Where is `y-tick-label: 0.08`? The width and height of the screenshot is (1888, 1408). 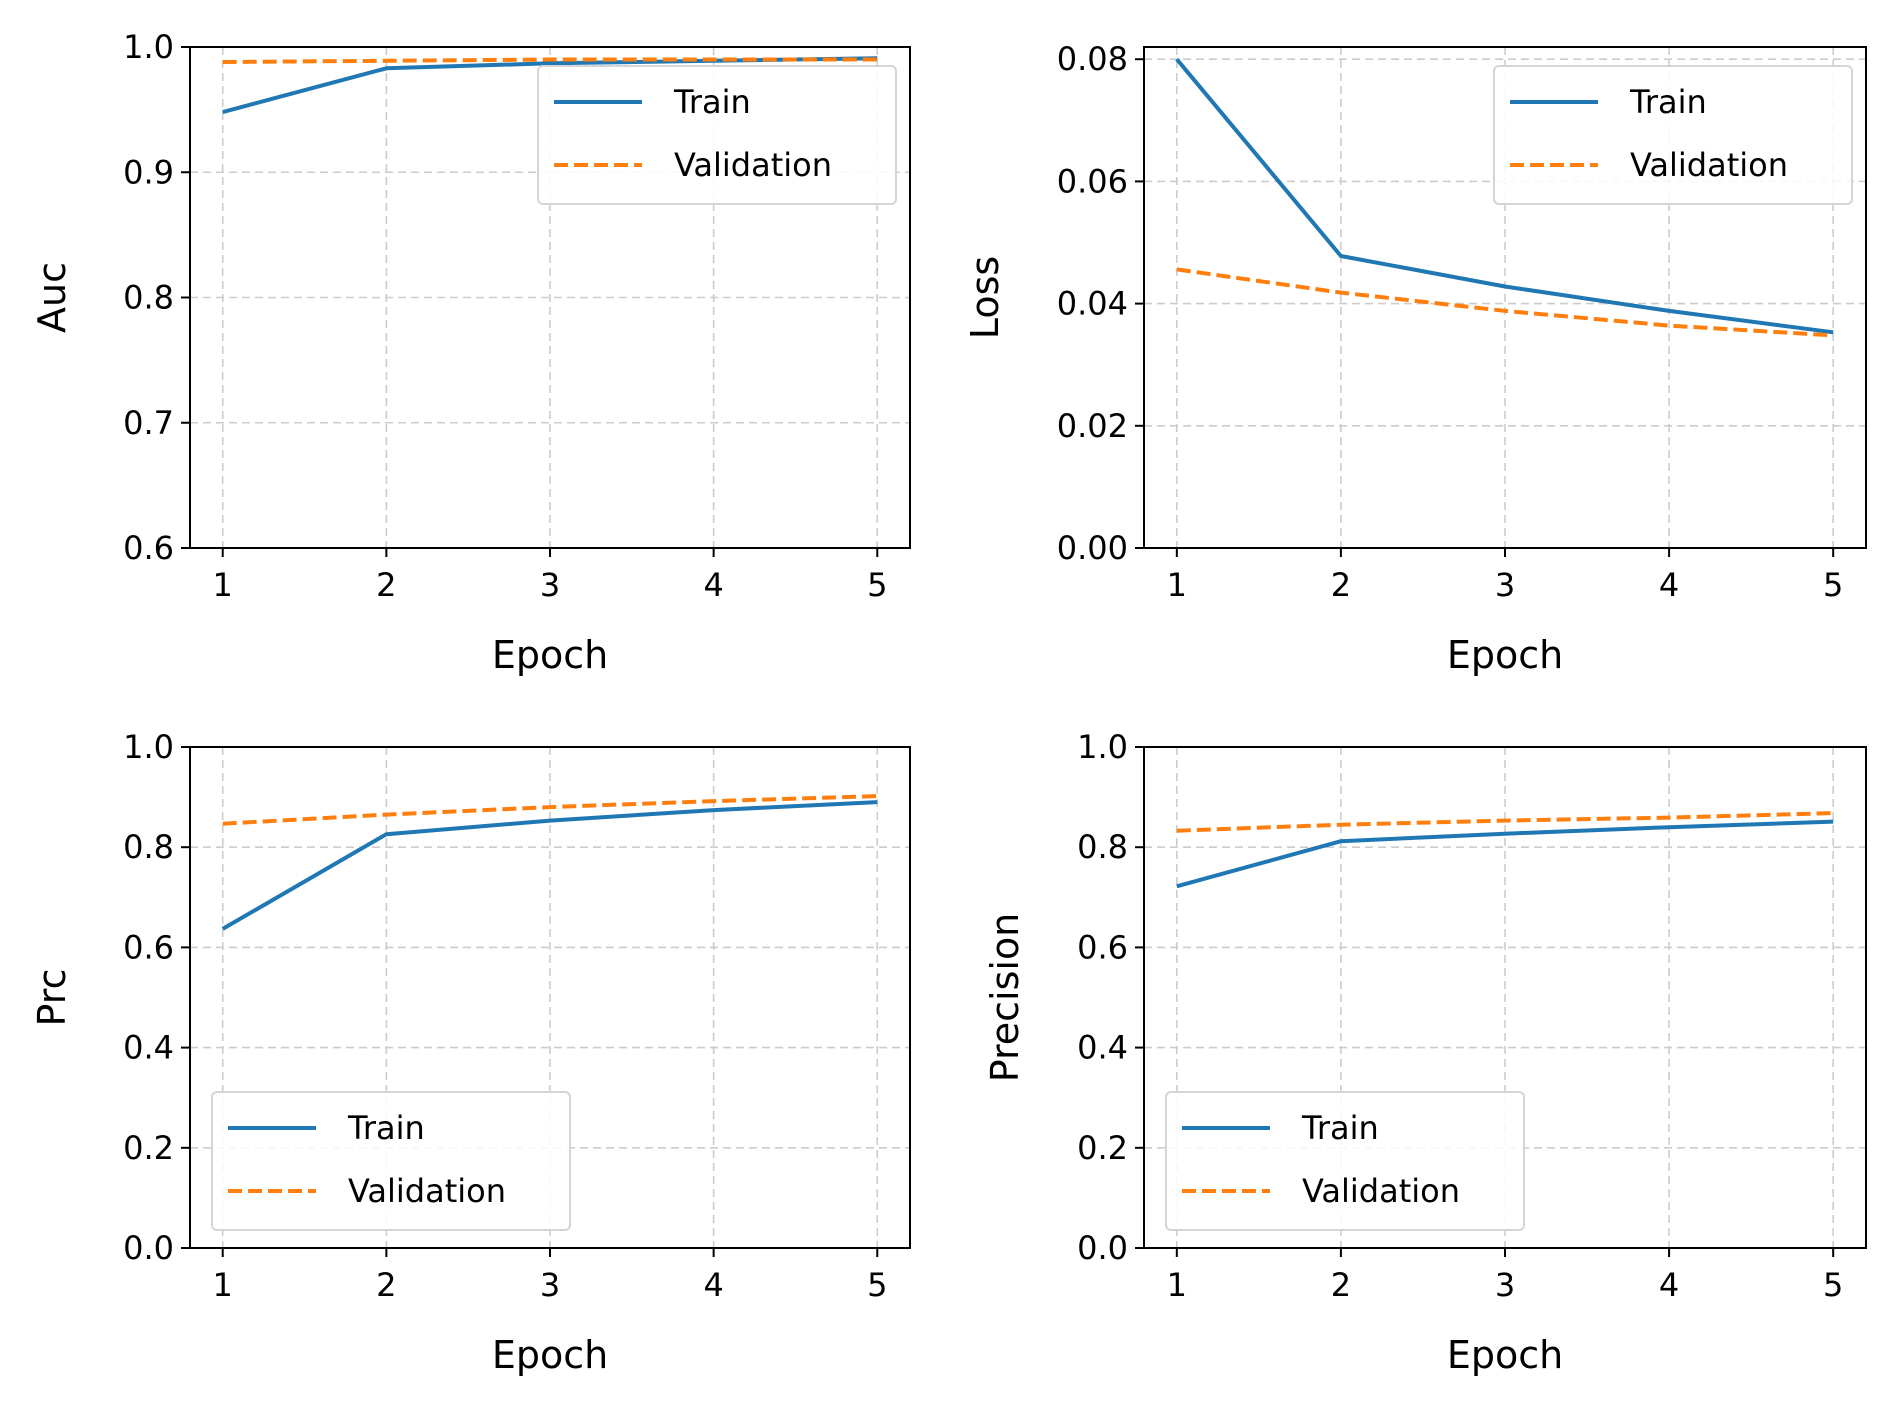
y-tick-label: 0.08 is located at coordinates (1092, 59).